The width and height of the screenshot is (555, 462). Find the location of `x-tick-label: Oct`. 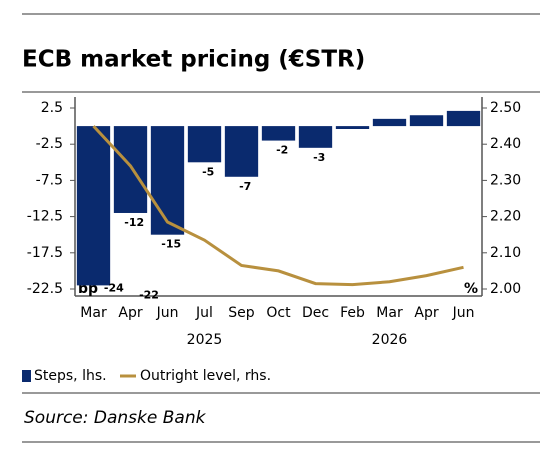

x-tick-label: Oct is located at coordinates (278, 313).